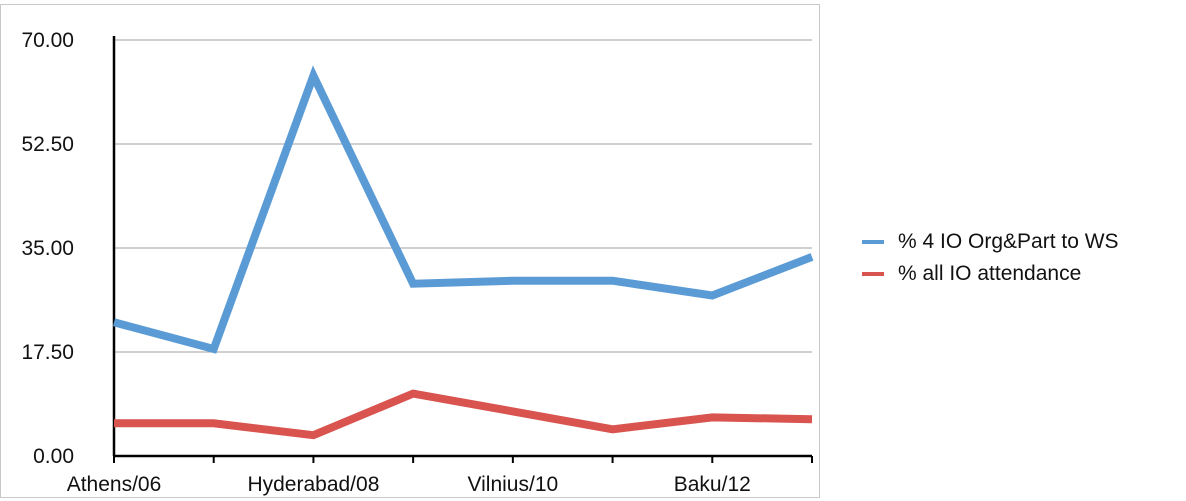 The height and width of the screenshot is (501, 1186). Describe the element at coordinates (53, 456) in the screenshot. I see `y-tick-label: 0.00` at that location.